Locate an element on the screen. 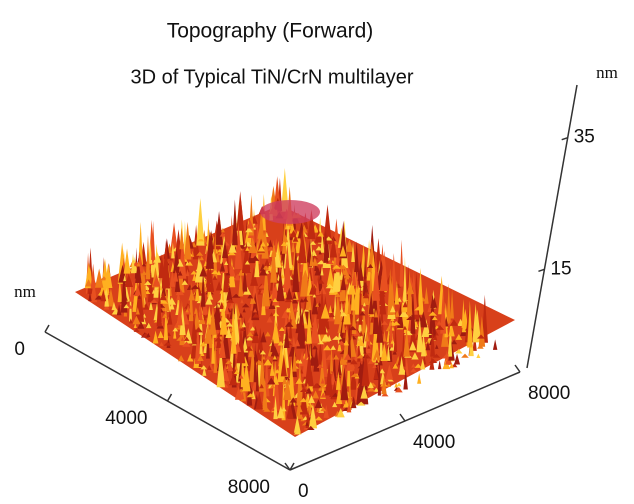 This screenshot has width=634, height=504. x-tick-label: 4000 is located at coordinates (126, 418).